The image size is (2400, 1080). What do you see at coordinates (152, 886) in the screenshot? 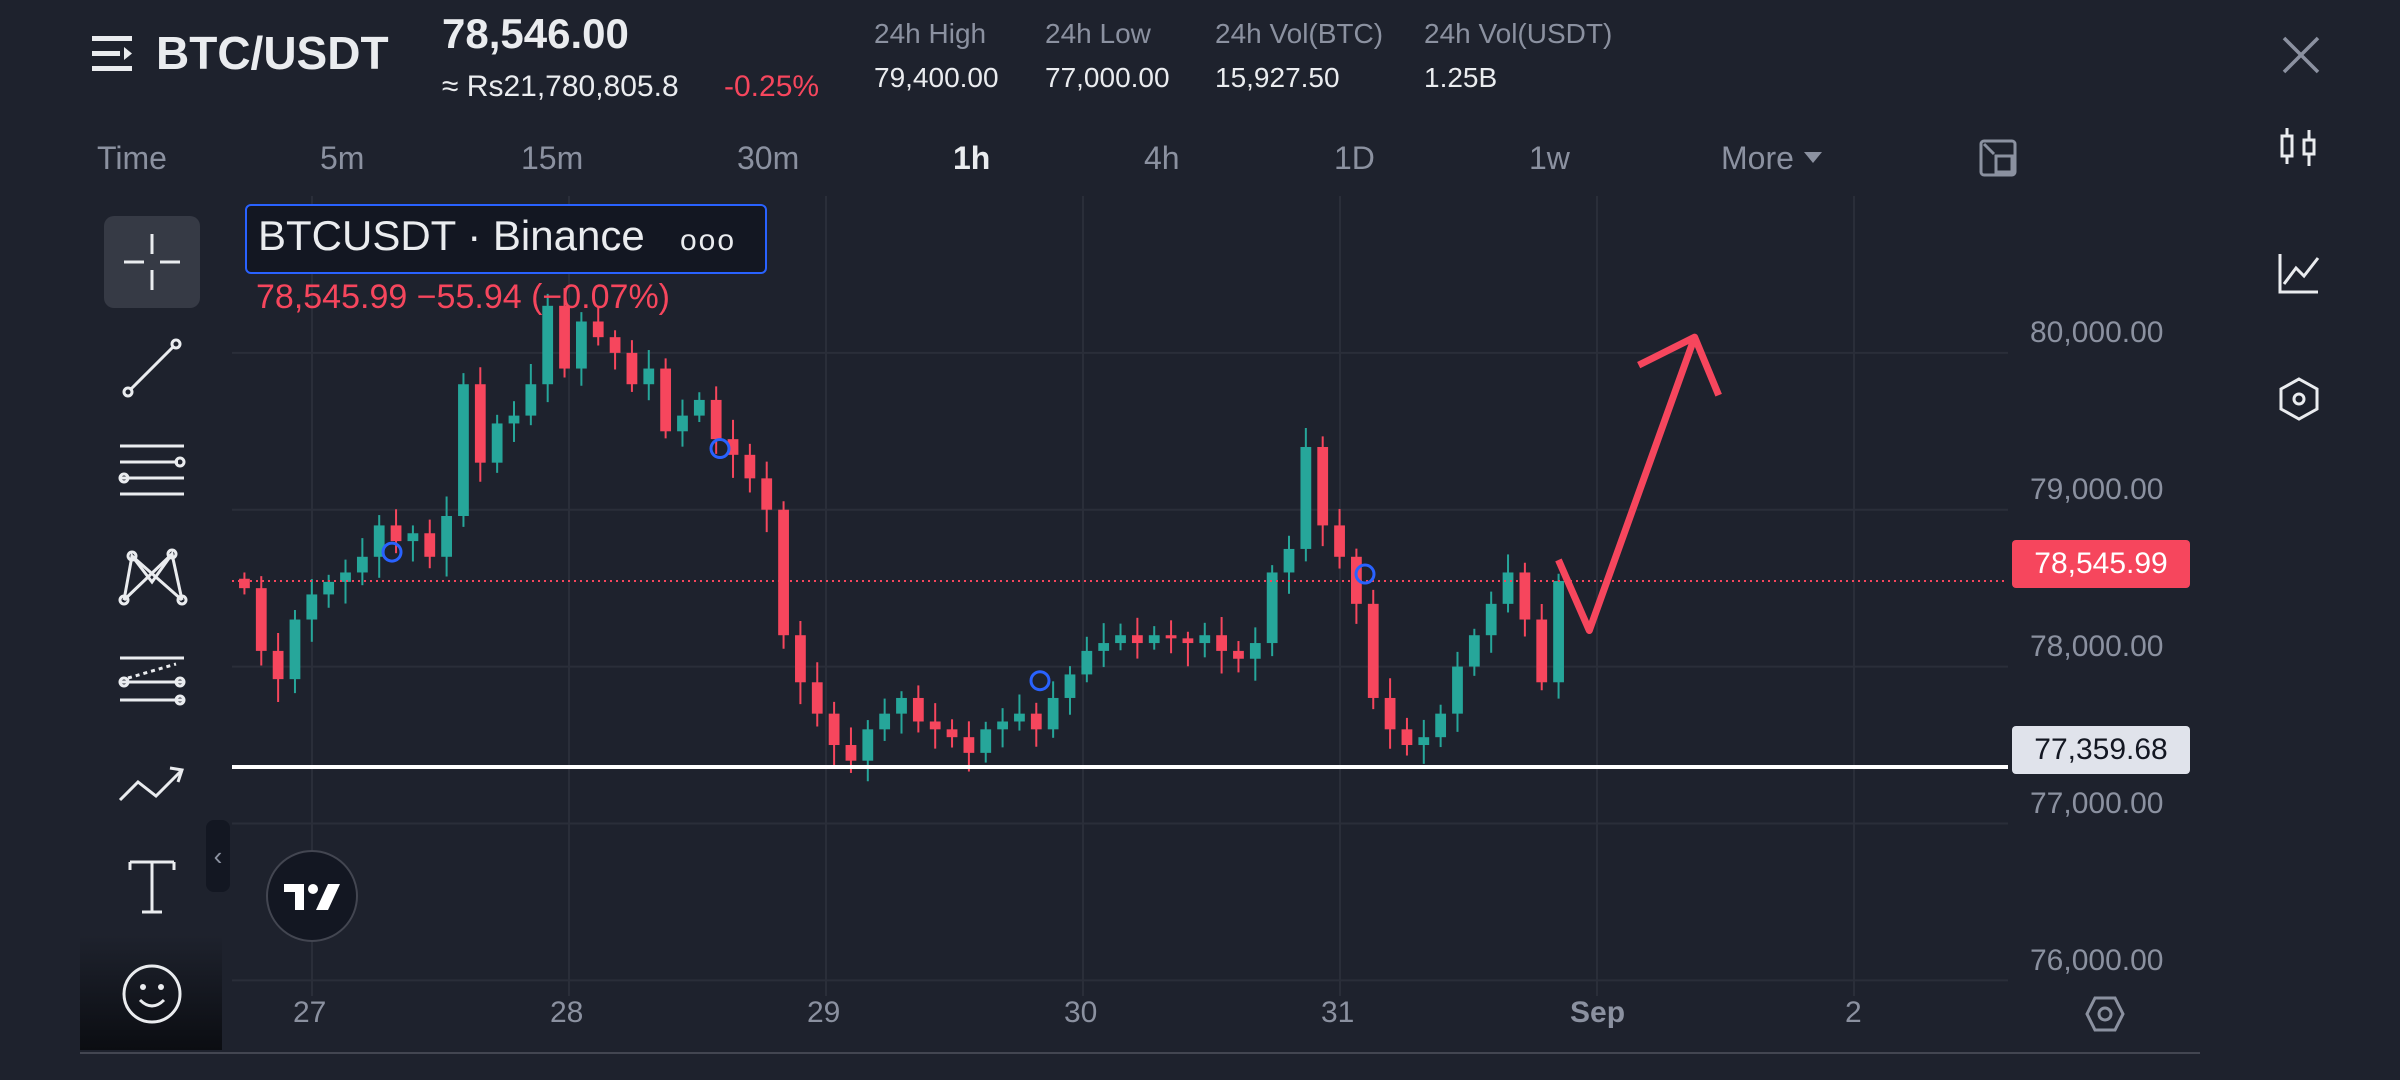
I see `text-tool` at bounding box center [152, 886].